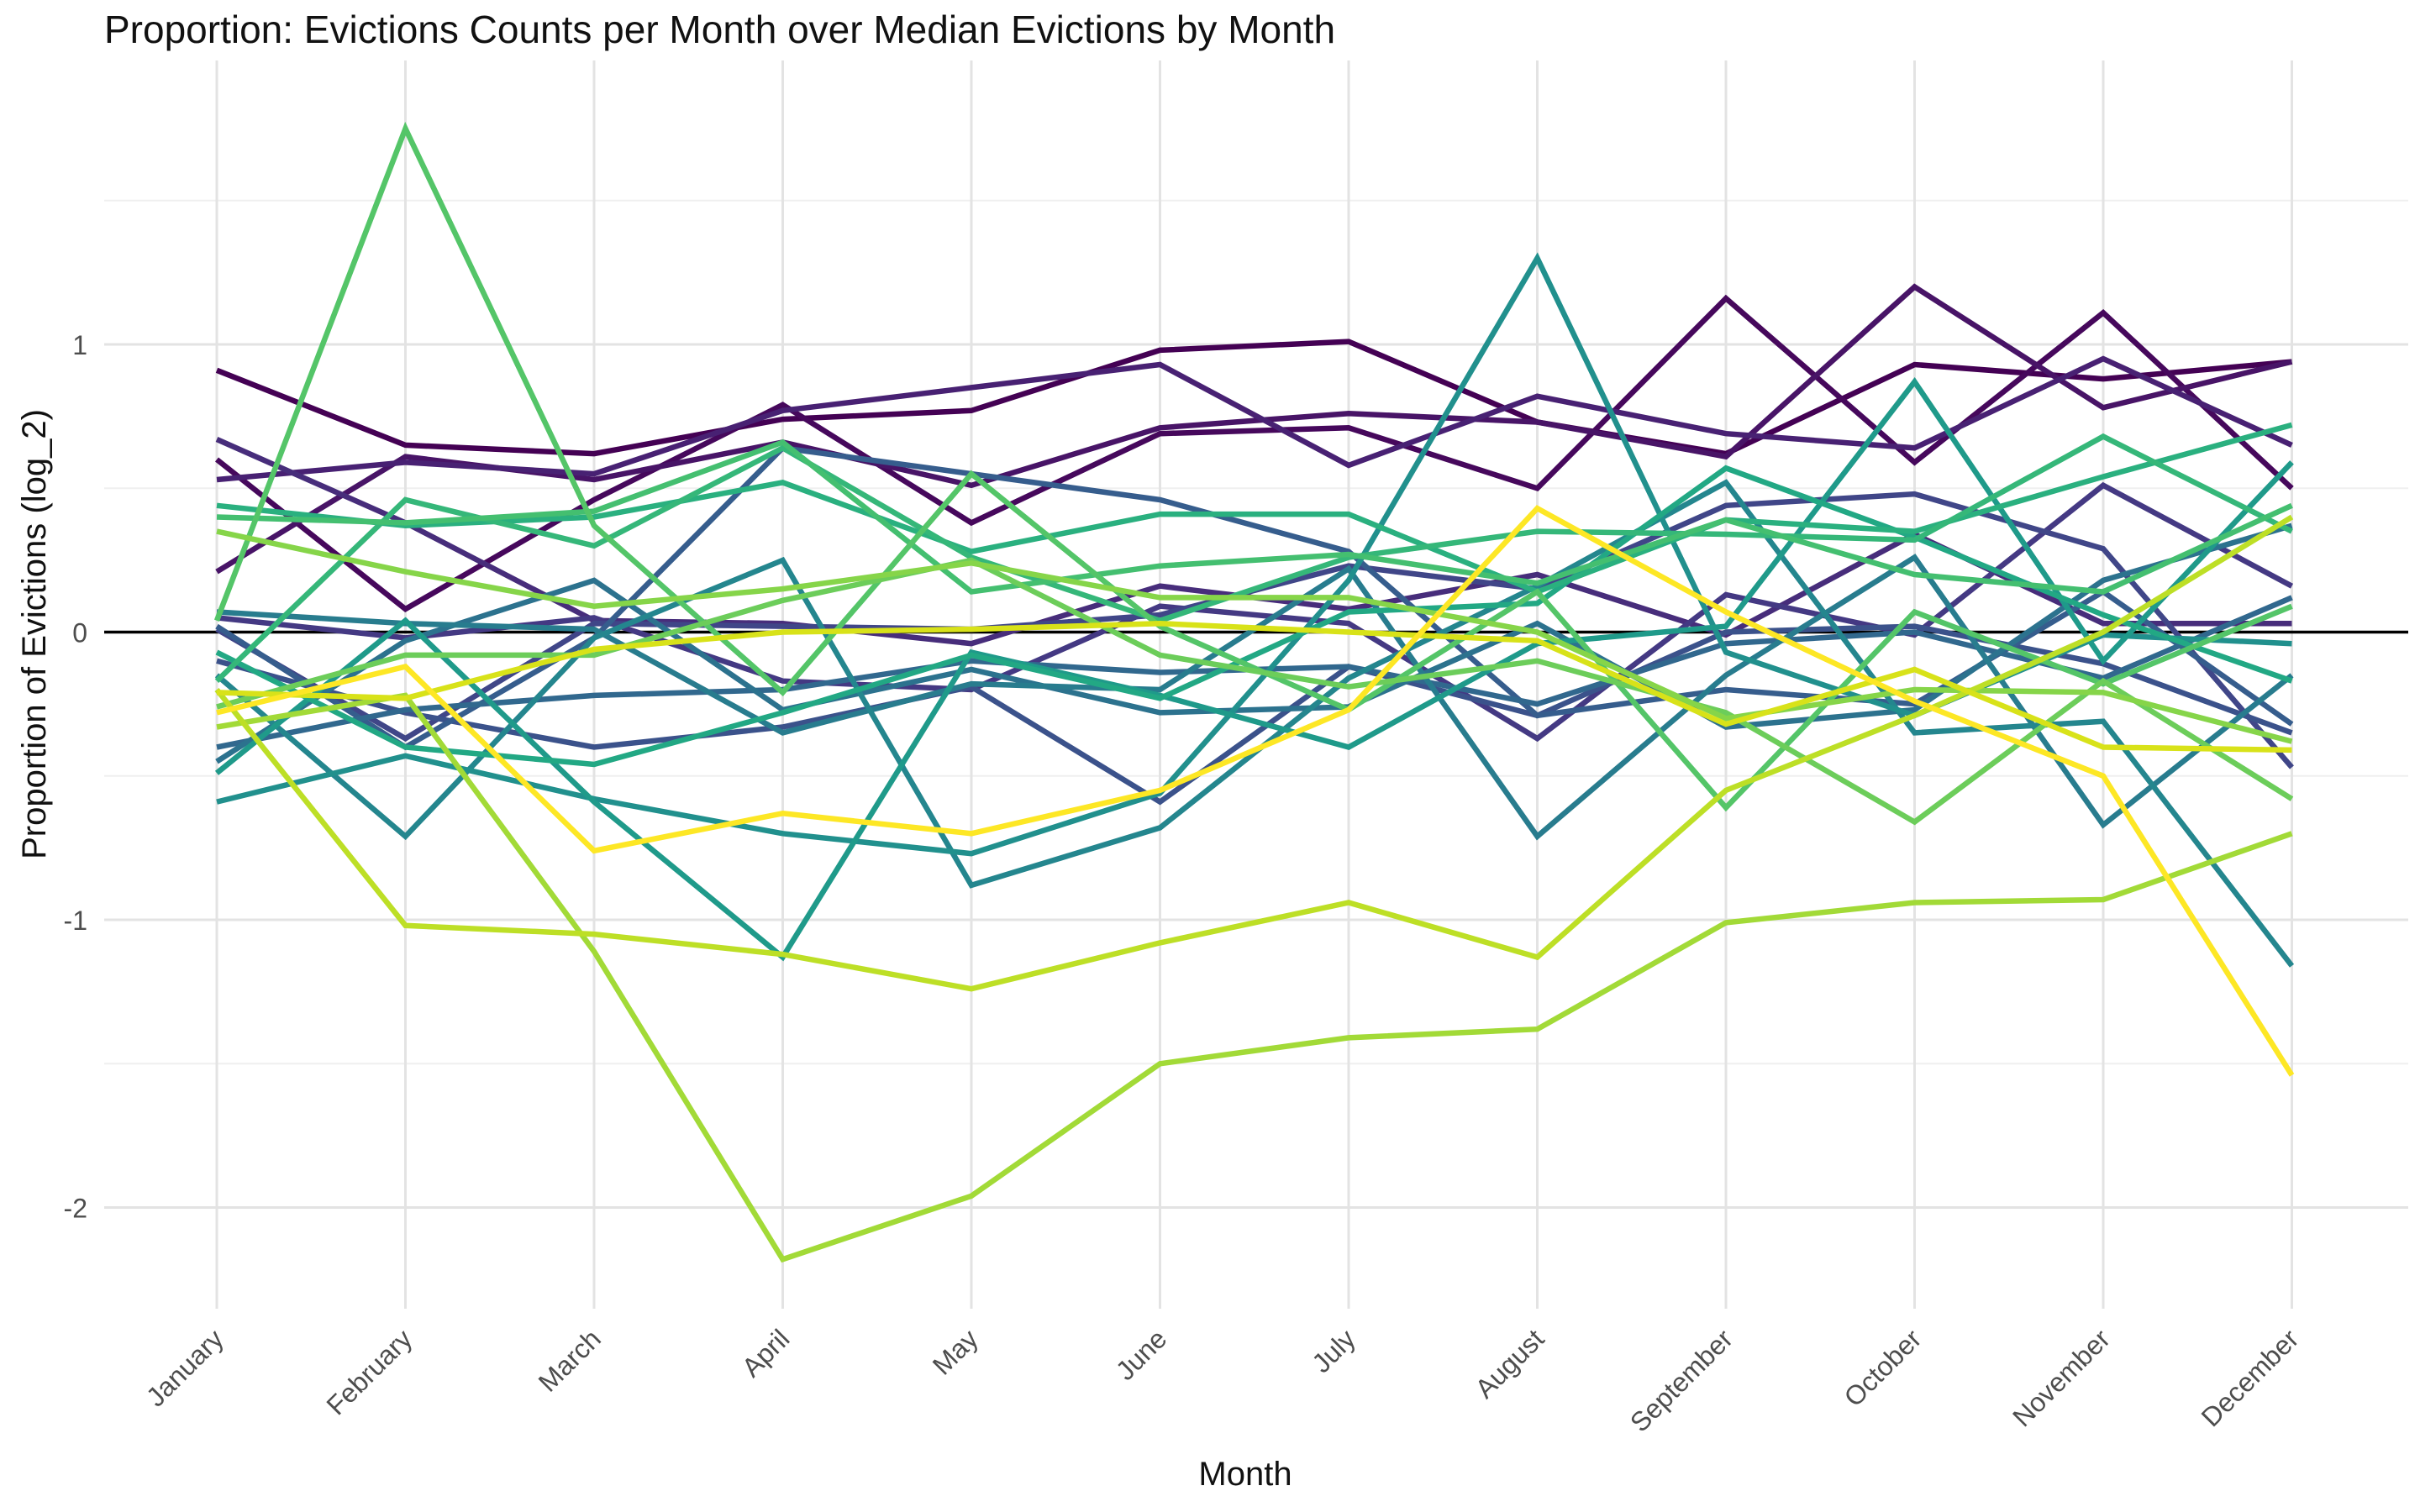 The image size is (2420, 1512). I want to click on x-tick-label: September, so click(1681, 1380).